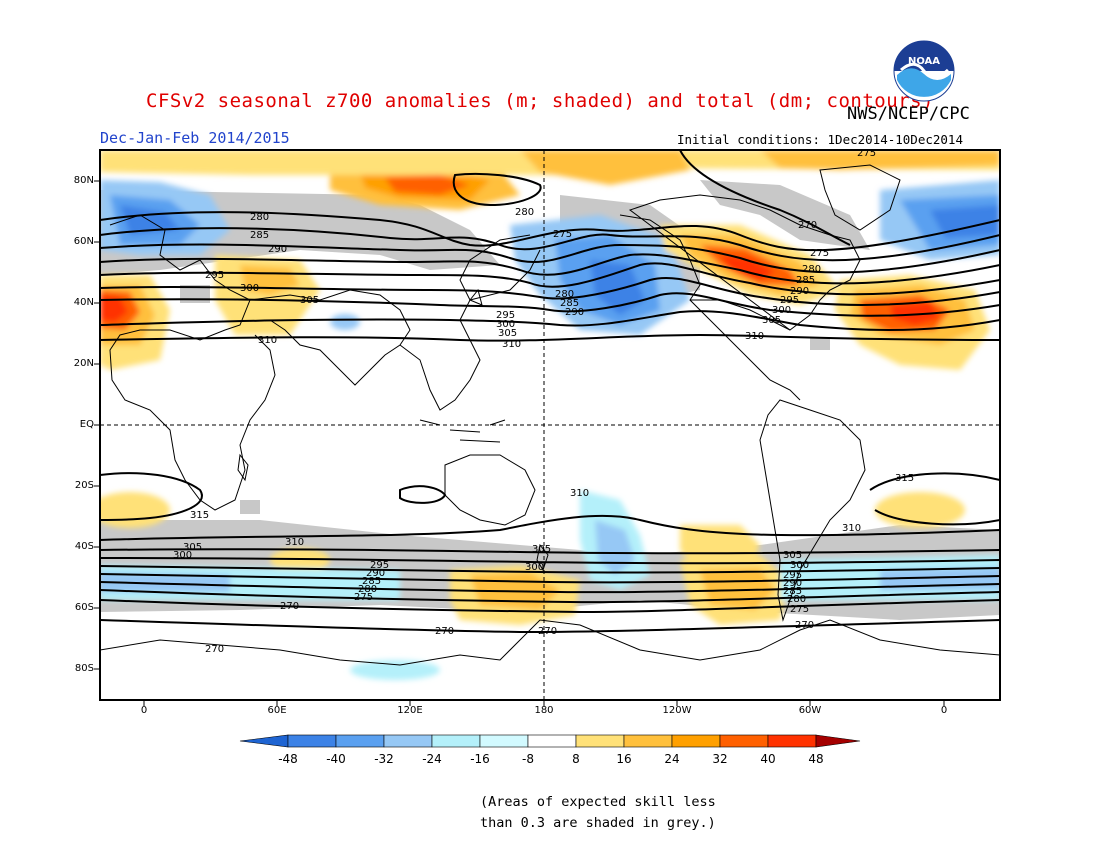 The height and width of the screenshot is (850, 1100). What do you see at coordinates (598, 823) in the screenshot?
I see `skill-note-line2: than 0.3 are shaded in grey.)` at bounding box center [598, 823].